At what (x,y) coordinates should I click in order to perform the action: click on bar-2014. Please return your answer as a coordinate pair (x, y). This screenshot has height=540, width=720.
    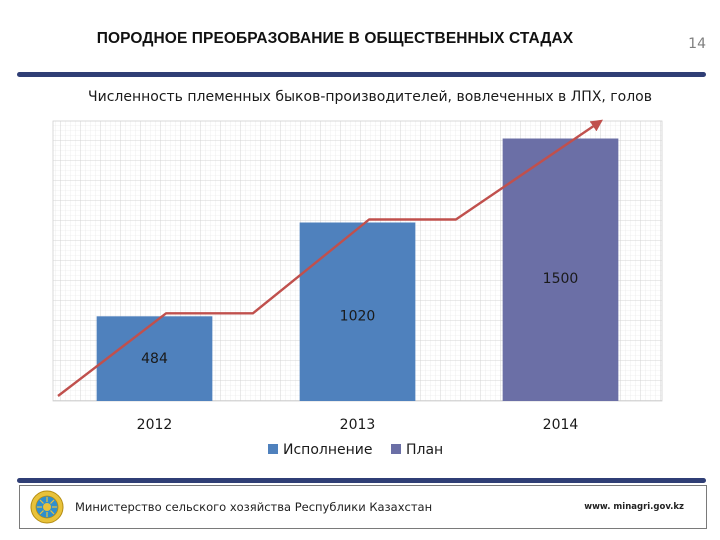
    Looking at the image, I should click on (560, 269).